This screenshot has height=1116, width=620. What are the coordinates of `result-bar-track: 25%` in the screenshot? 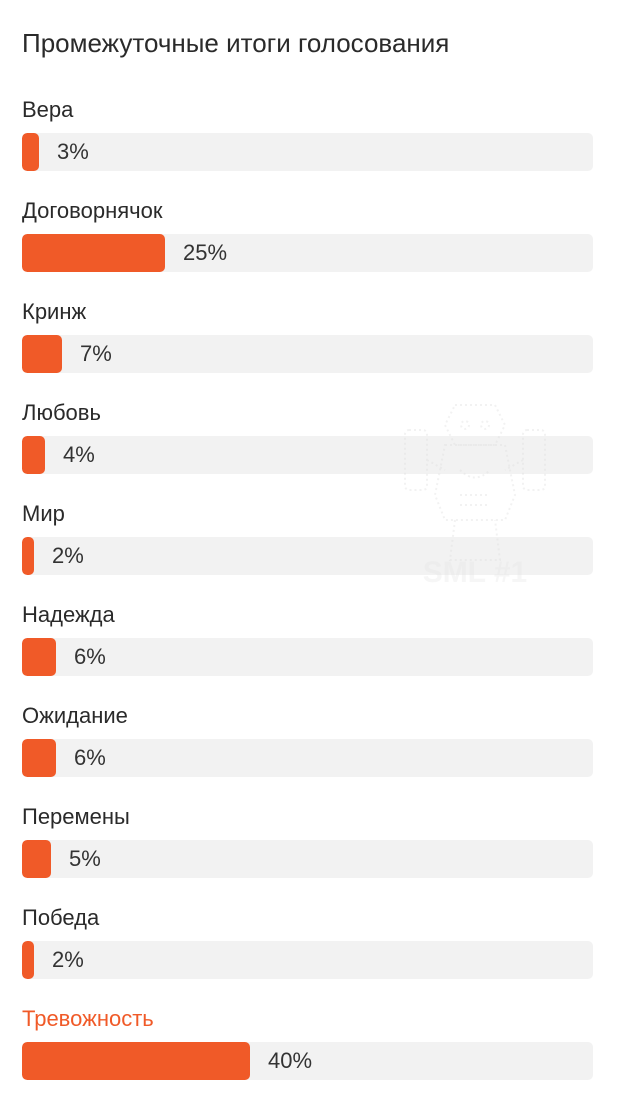 It's located at (307, 253).